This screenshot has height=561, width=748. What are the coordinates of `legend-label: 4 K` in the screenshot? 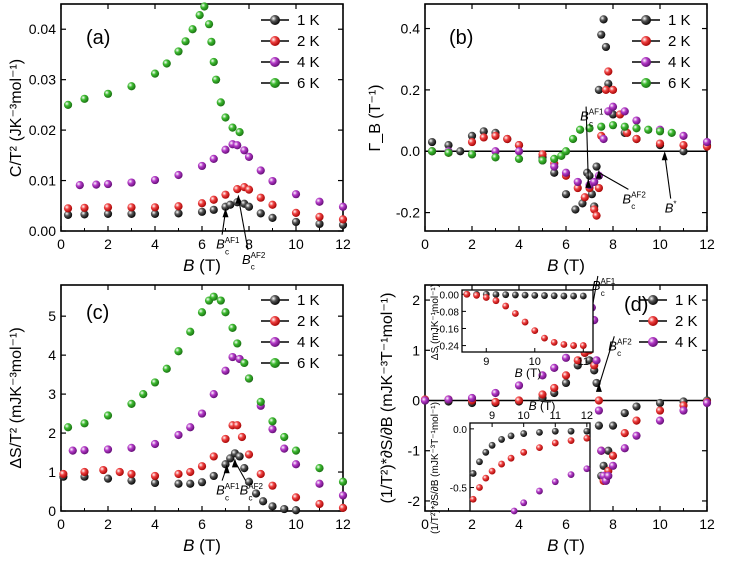 It's located at (308, 62).